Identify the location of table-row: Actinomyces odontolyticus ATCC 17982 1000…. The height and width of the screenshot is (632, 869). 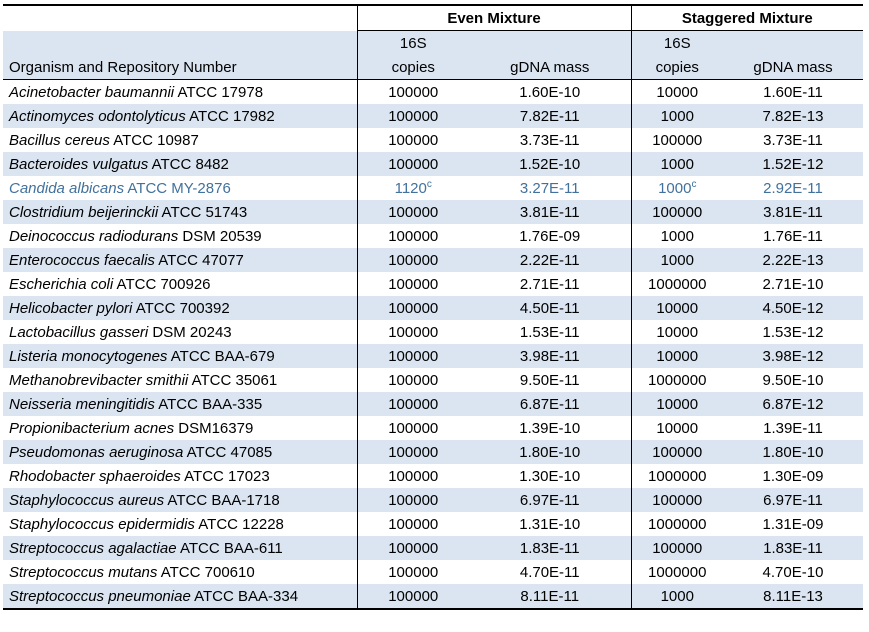
(433, 116).